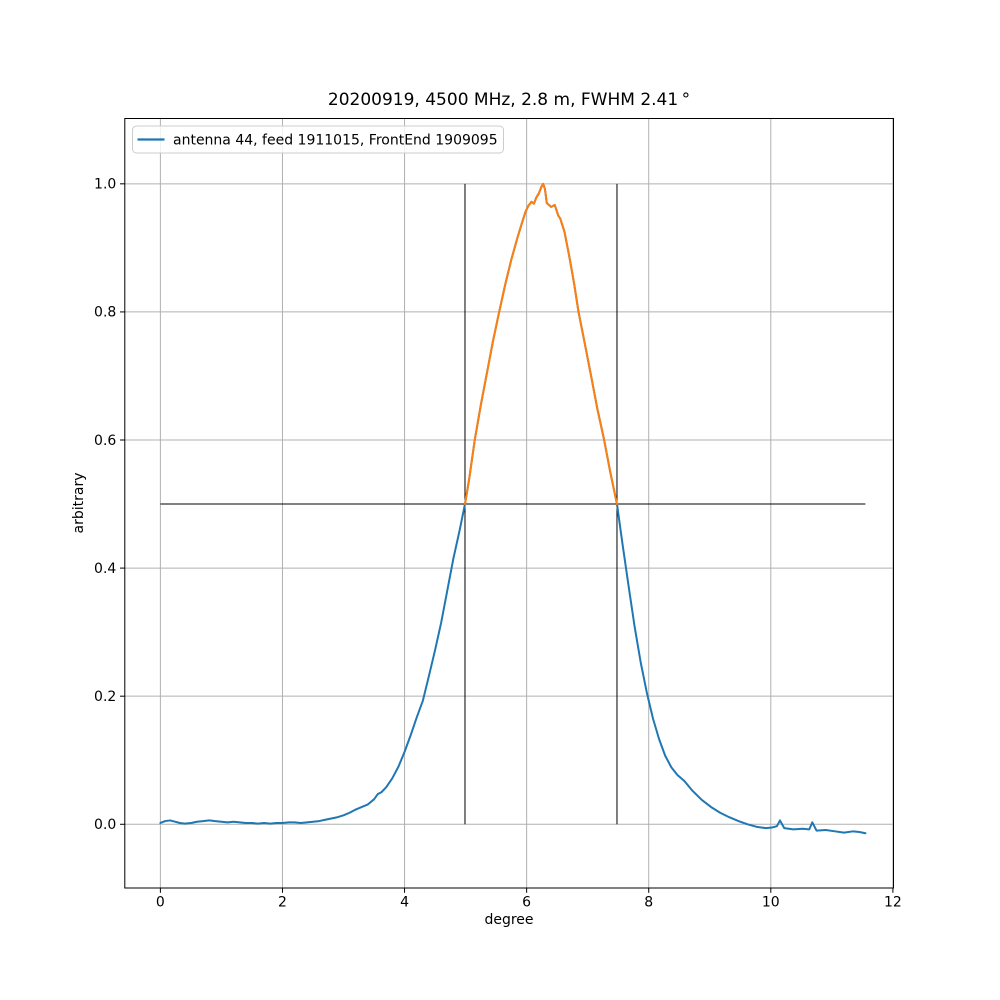 The width and height of the screenshot is (1000, 1000). Describe the element at coordinates (105, 697) in the screenshot. I see `y-tick-label: 0.2` at that location.